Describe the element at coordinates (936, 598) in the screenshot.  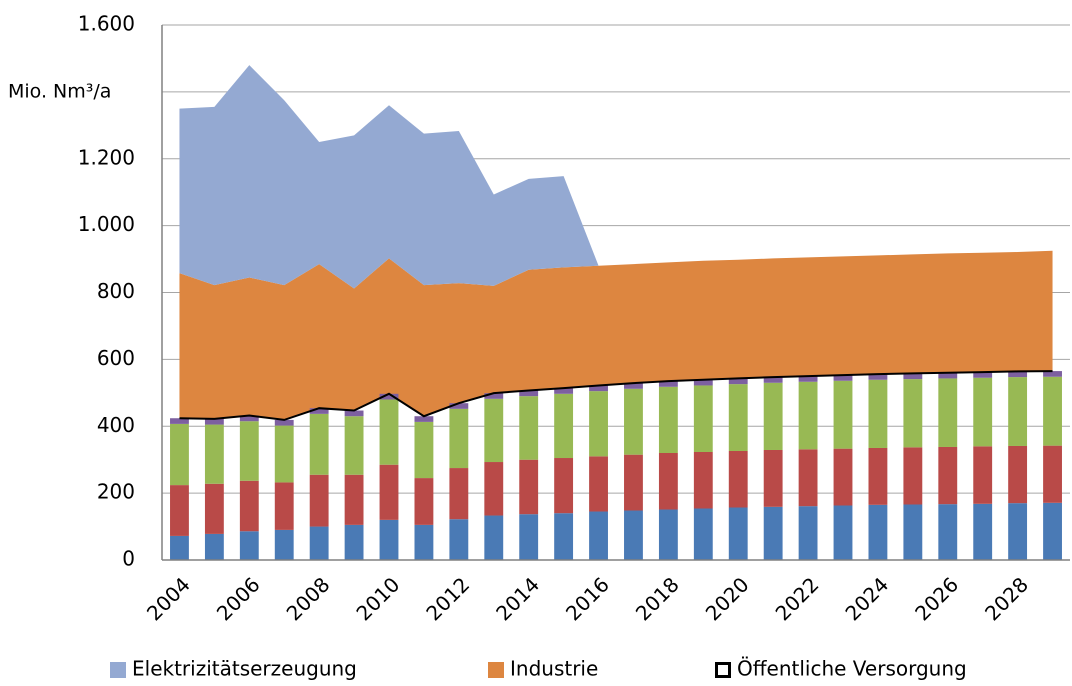
I see `x-tick-label: 2026` at that location.